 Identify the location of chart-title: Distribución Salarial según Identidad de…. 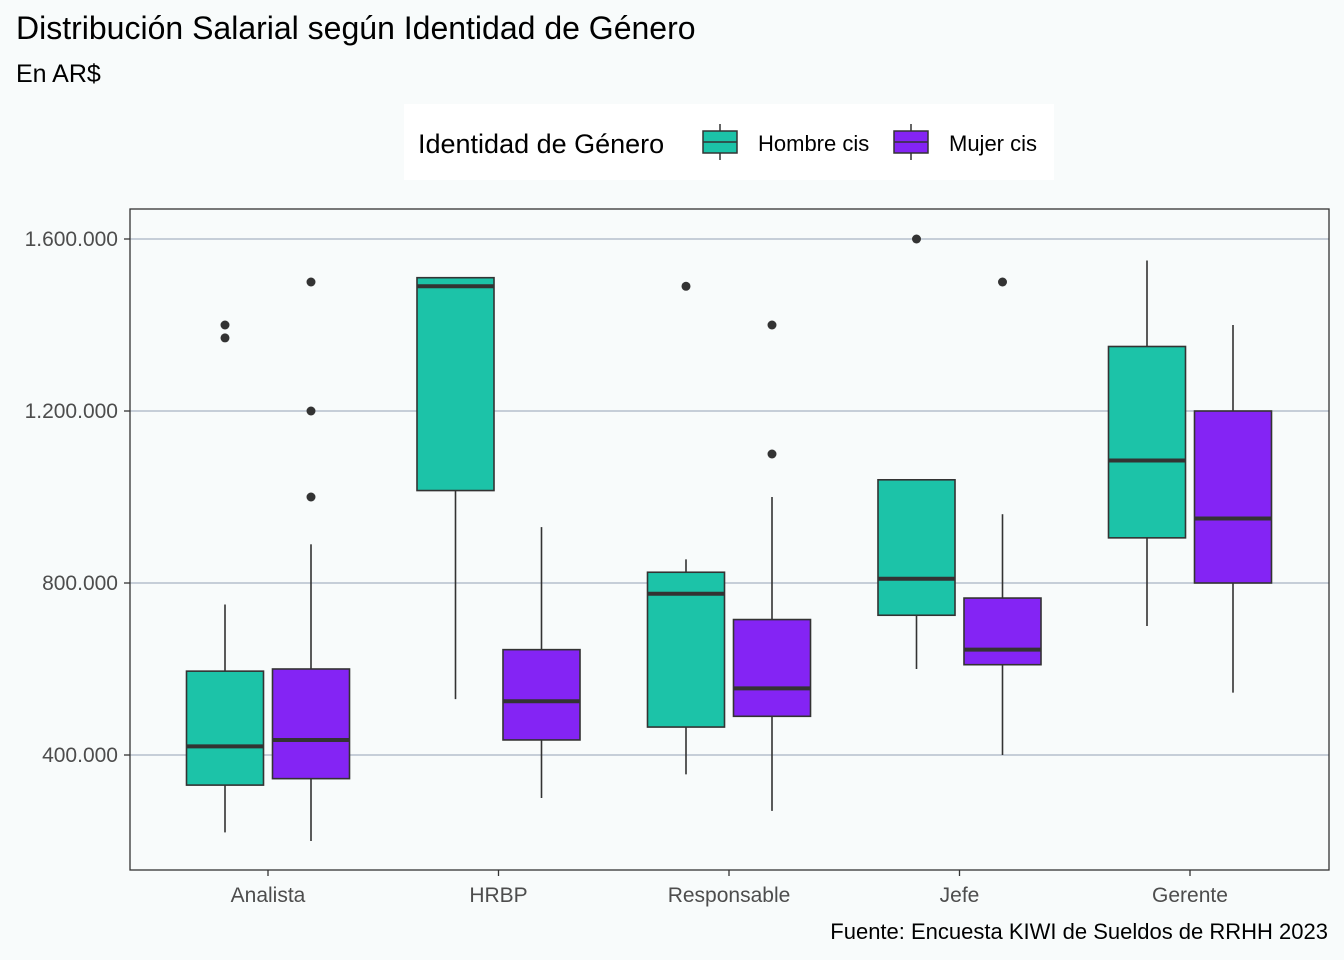
(356, 28).